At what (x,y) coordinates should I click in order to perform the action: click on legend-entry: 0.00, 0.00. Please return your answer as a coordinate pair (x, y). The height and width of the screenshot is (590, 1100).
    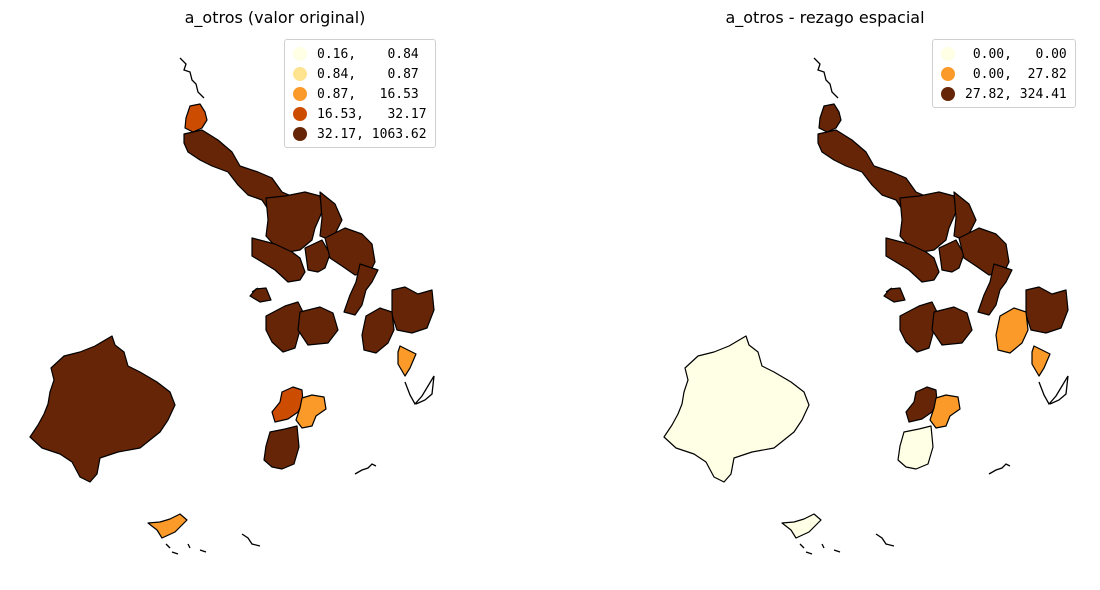
    Looking at the image, I should click on (1004, 54).